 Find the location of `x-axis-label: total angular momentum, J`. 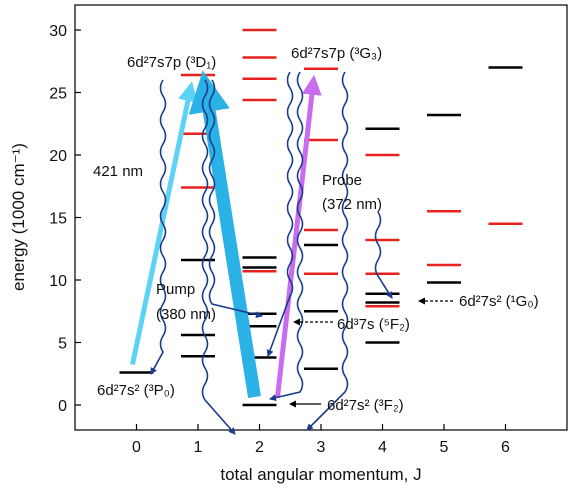

x-axis-label: total angular momentum, J is located at coordinates (320, 474).